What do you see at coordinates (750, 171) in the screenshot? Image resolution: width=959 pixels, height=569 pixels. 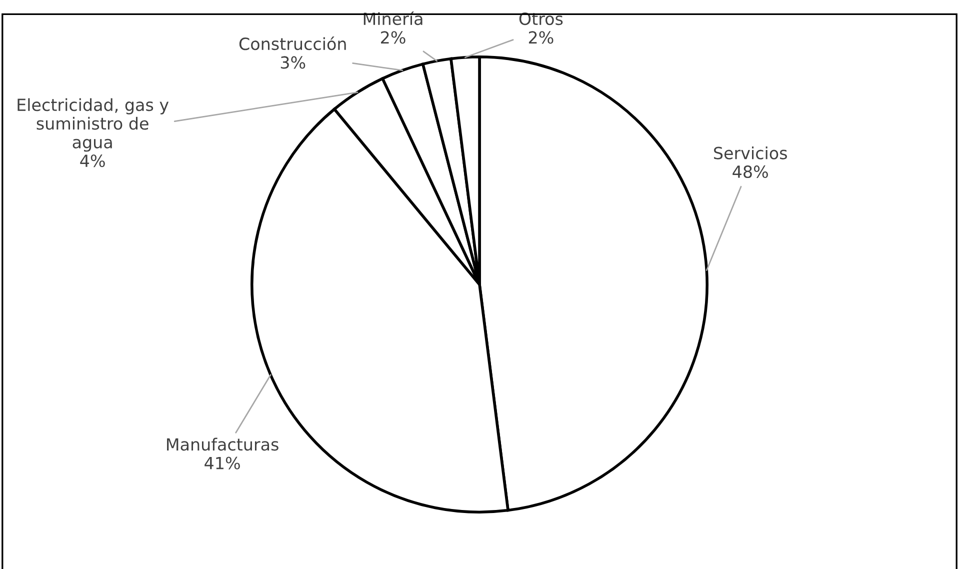 I see `data-label: 48%` at bounding box center [750, 171].